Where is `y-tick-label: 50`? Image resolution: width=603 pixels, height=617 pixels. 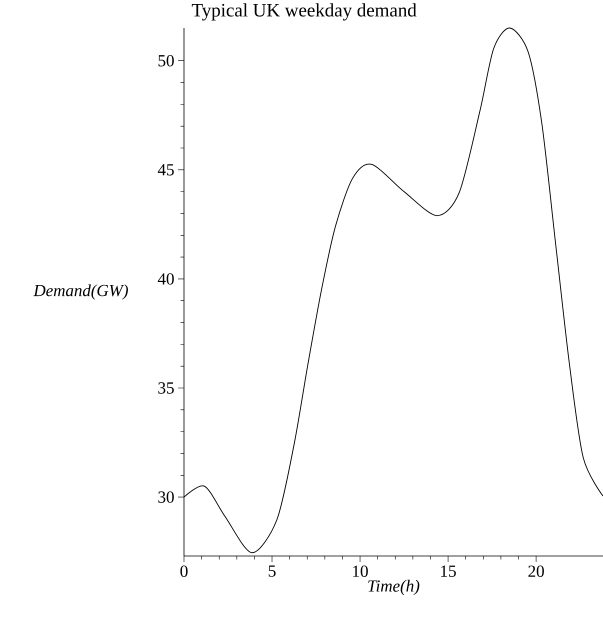
y-tick-label: 50 is located at coordinates (166, 60).